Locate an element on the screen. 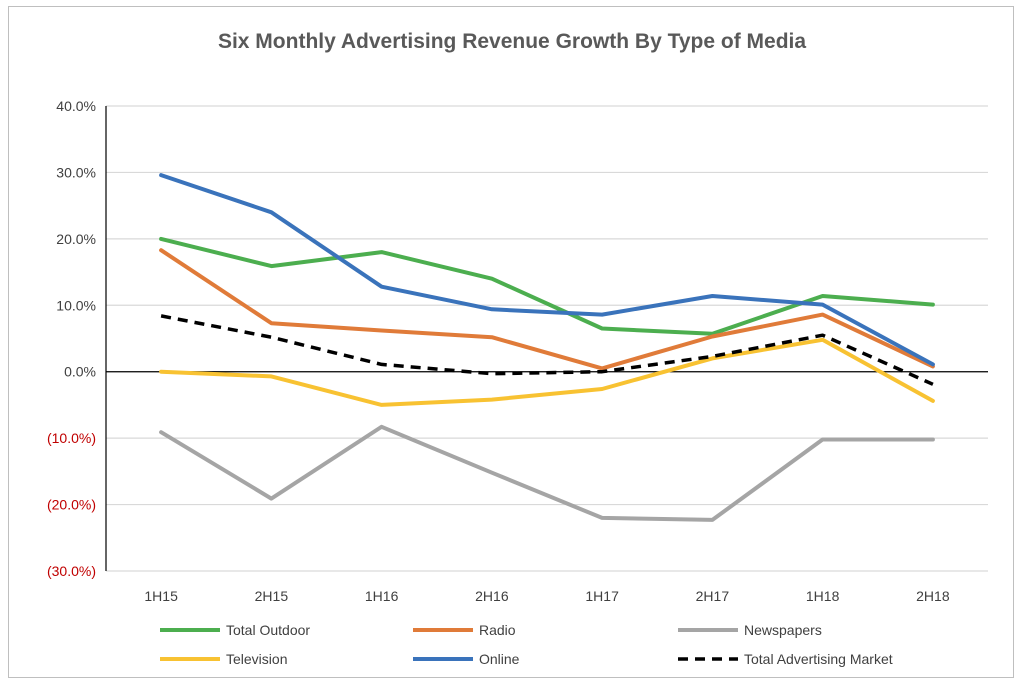 This screenshot has height=687, width=1024. legend-entry: Radio is located at coordinates (464, 630).